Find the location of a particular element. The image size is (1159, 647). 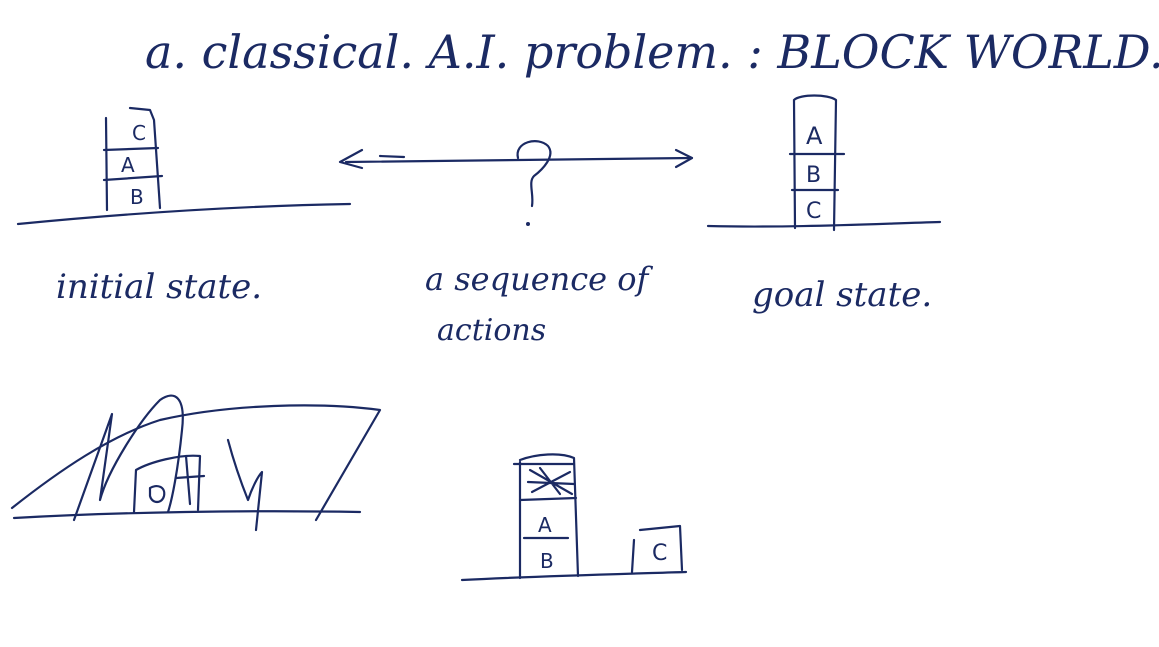

block-label-intermediate-2: B is located at coordinates (547, 561).